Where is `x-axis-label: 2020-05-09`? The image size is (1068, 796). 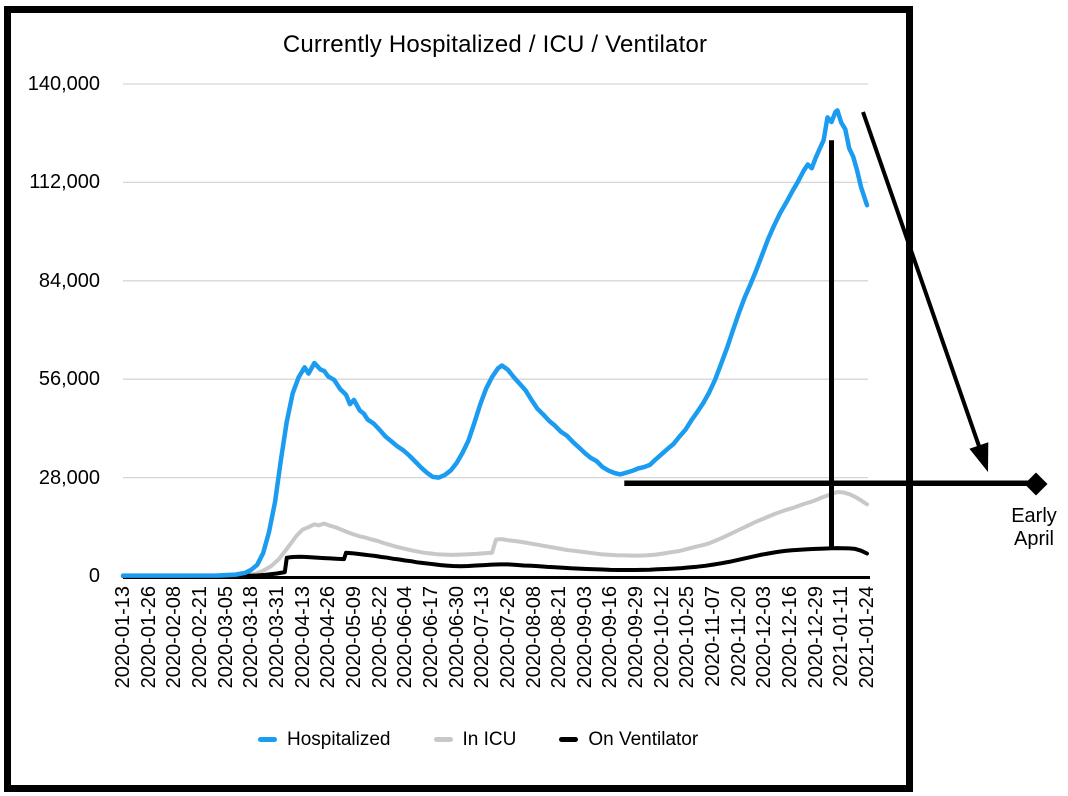
x-axis-label: 2020-05-09 is located at coordinates (353, 637).